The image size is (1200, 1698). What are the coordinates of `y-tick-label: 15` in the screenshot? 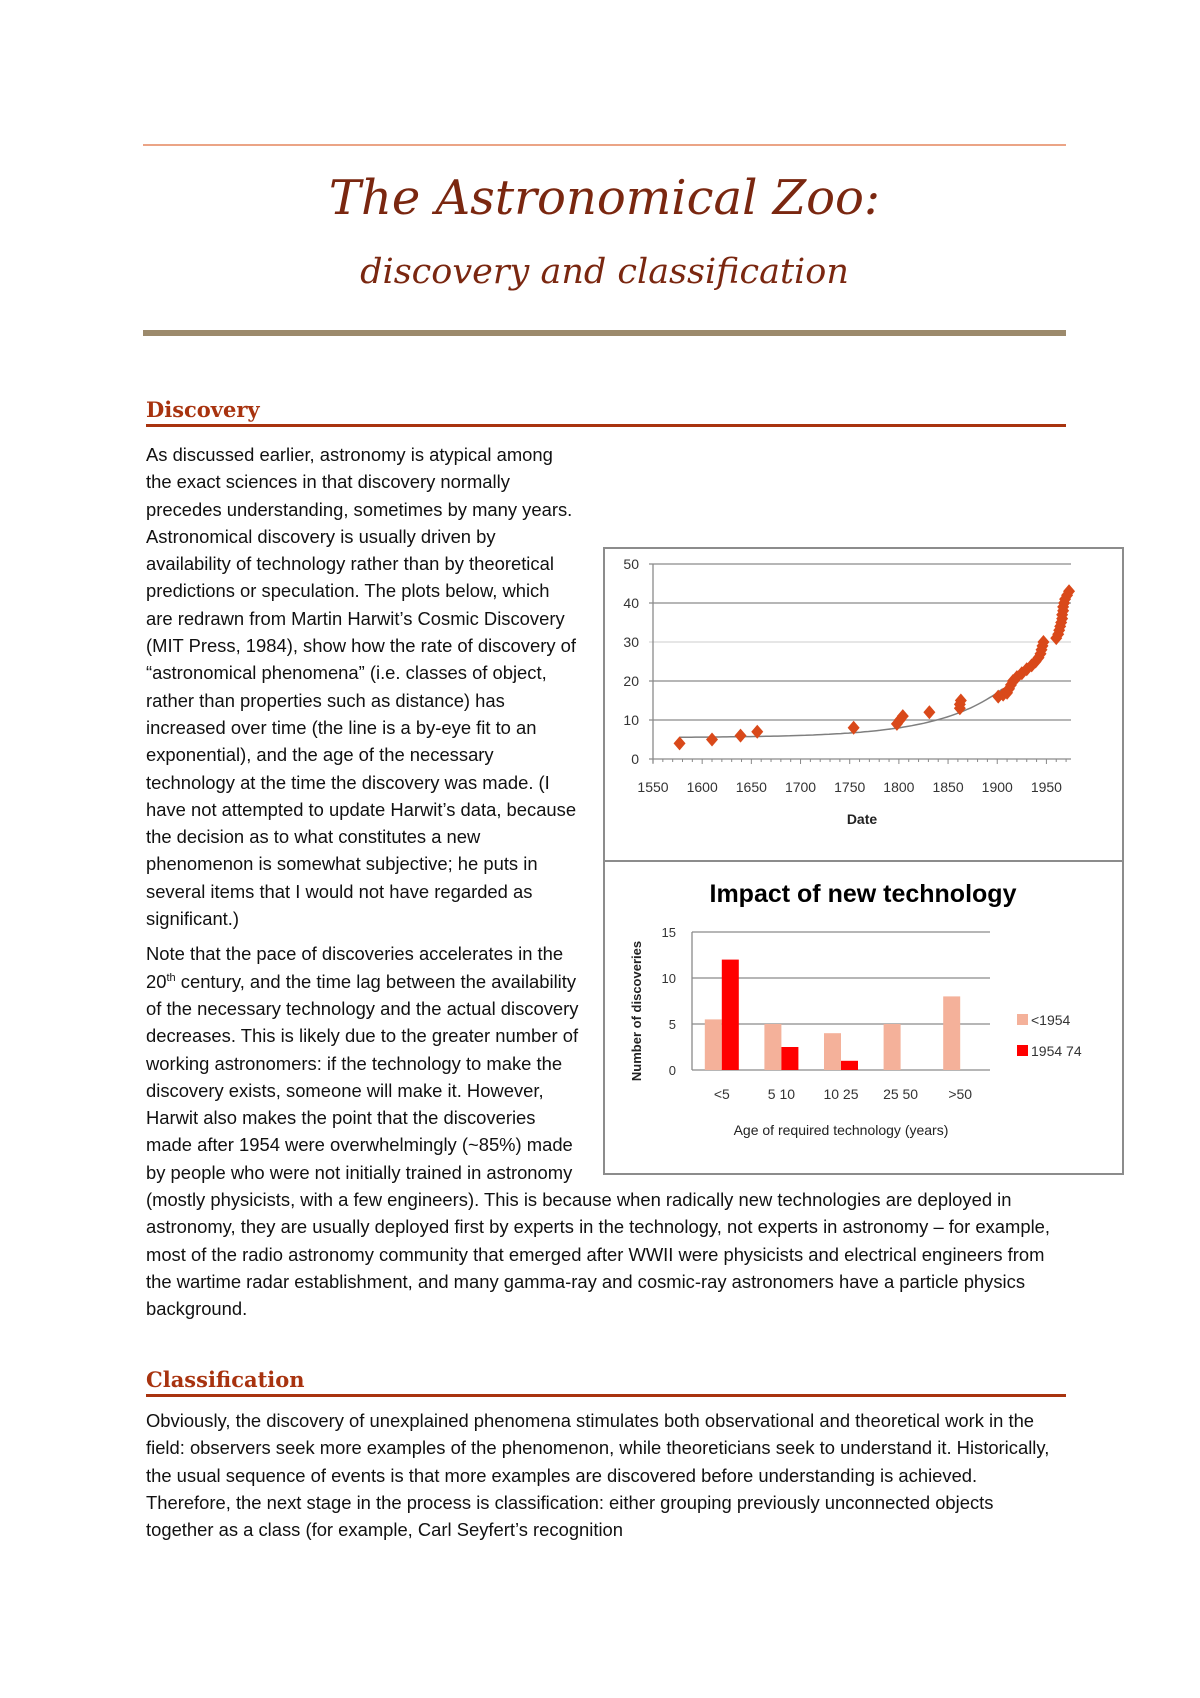 It's located at (669, 932).